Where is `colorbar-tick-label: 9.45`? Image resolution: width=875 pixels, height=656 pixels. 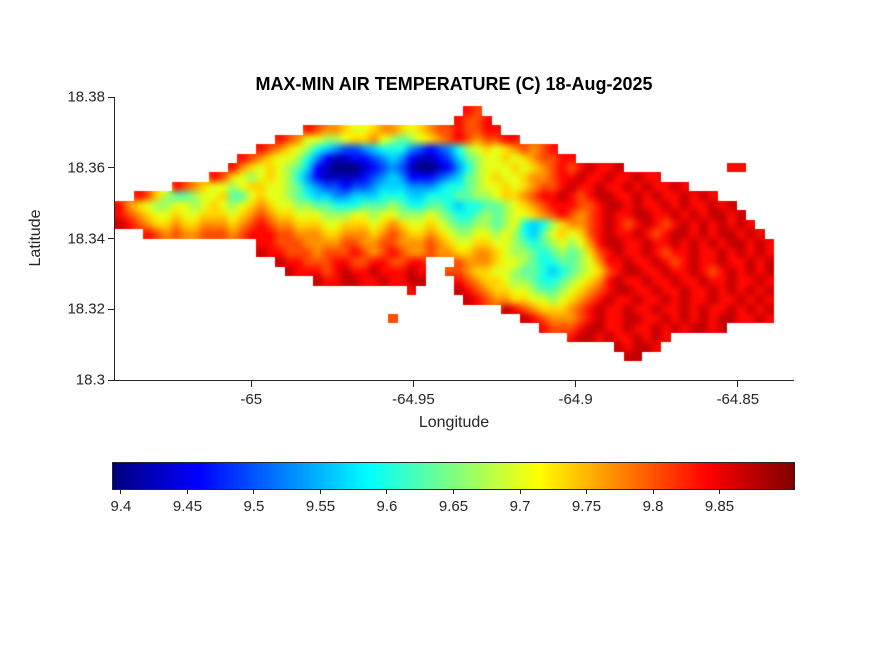 colorbar-tick-label: 9.45 is located at coordinates (187, 506).